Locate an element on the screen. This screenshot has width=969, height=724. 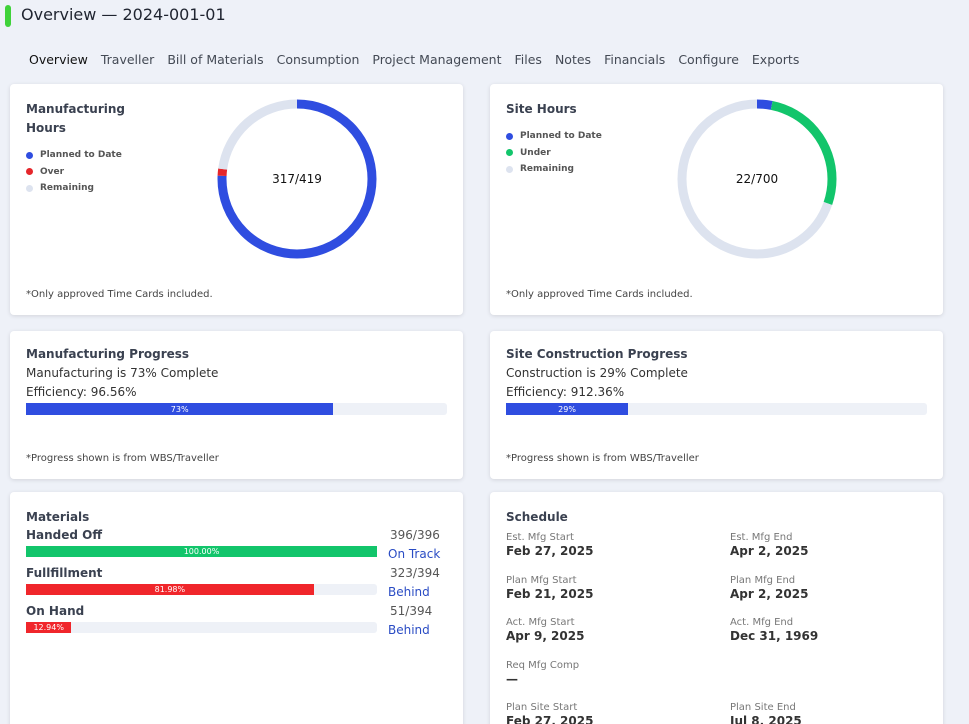
progress-bar: 81.98% is located at coordinates (170, 589).